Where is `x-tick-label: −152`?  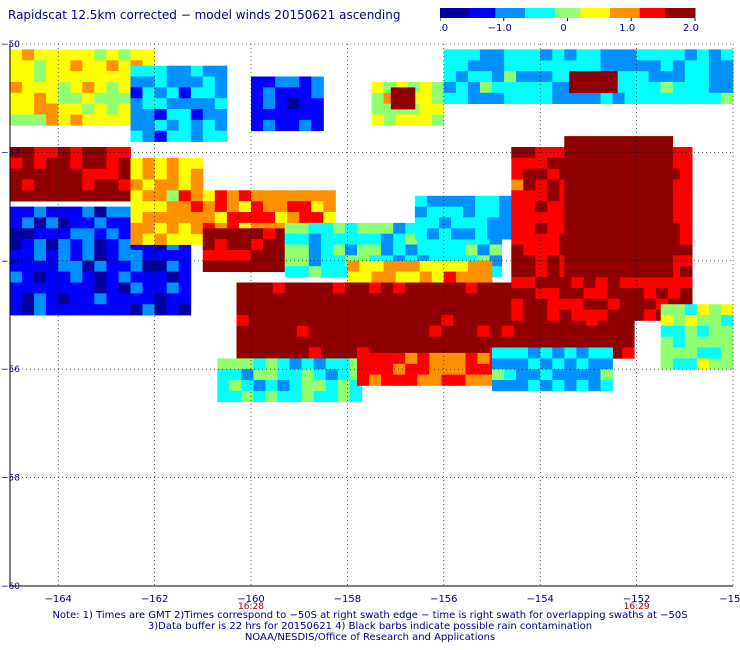
x-tick-label: −152 is located at coordinates (636, 599).